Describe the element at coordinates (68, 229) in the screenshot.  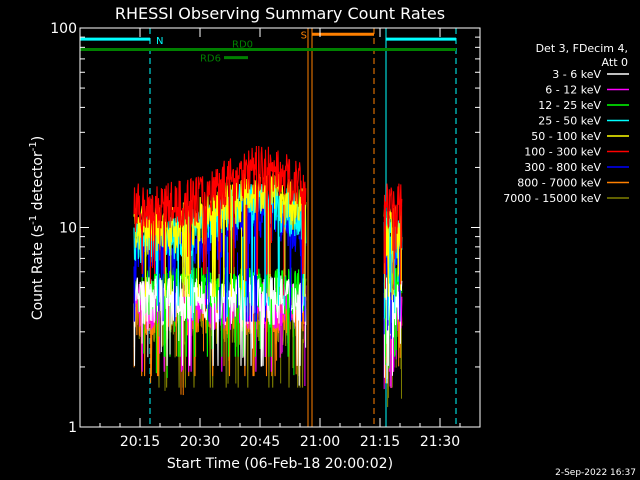
I see `y-tick-label-1: 10` at that location.